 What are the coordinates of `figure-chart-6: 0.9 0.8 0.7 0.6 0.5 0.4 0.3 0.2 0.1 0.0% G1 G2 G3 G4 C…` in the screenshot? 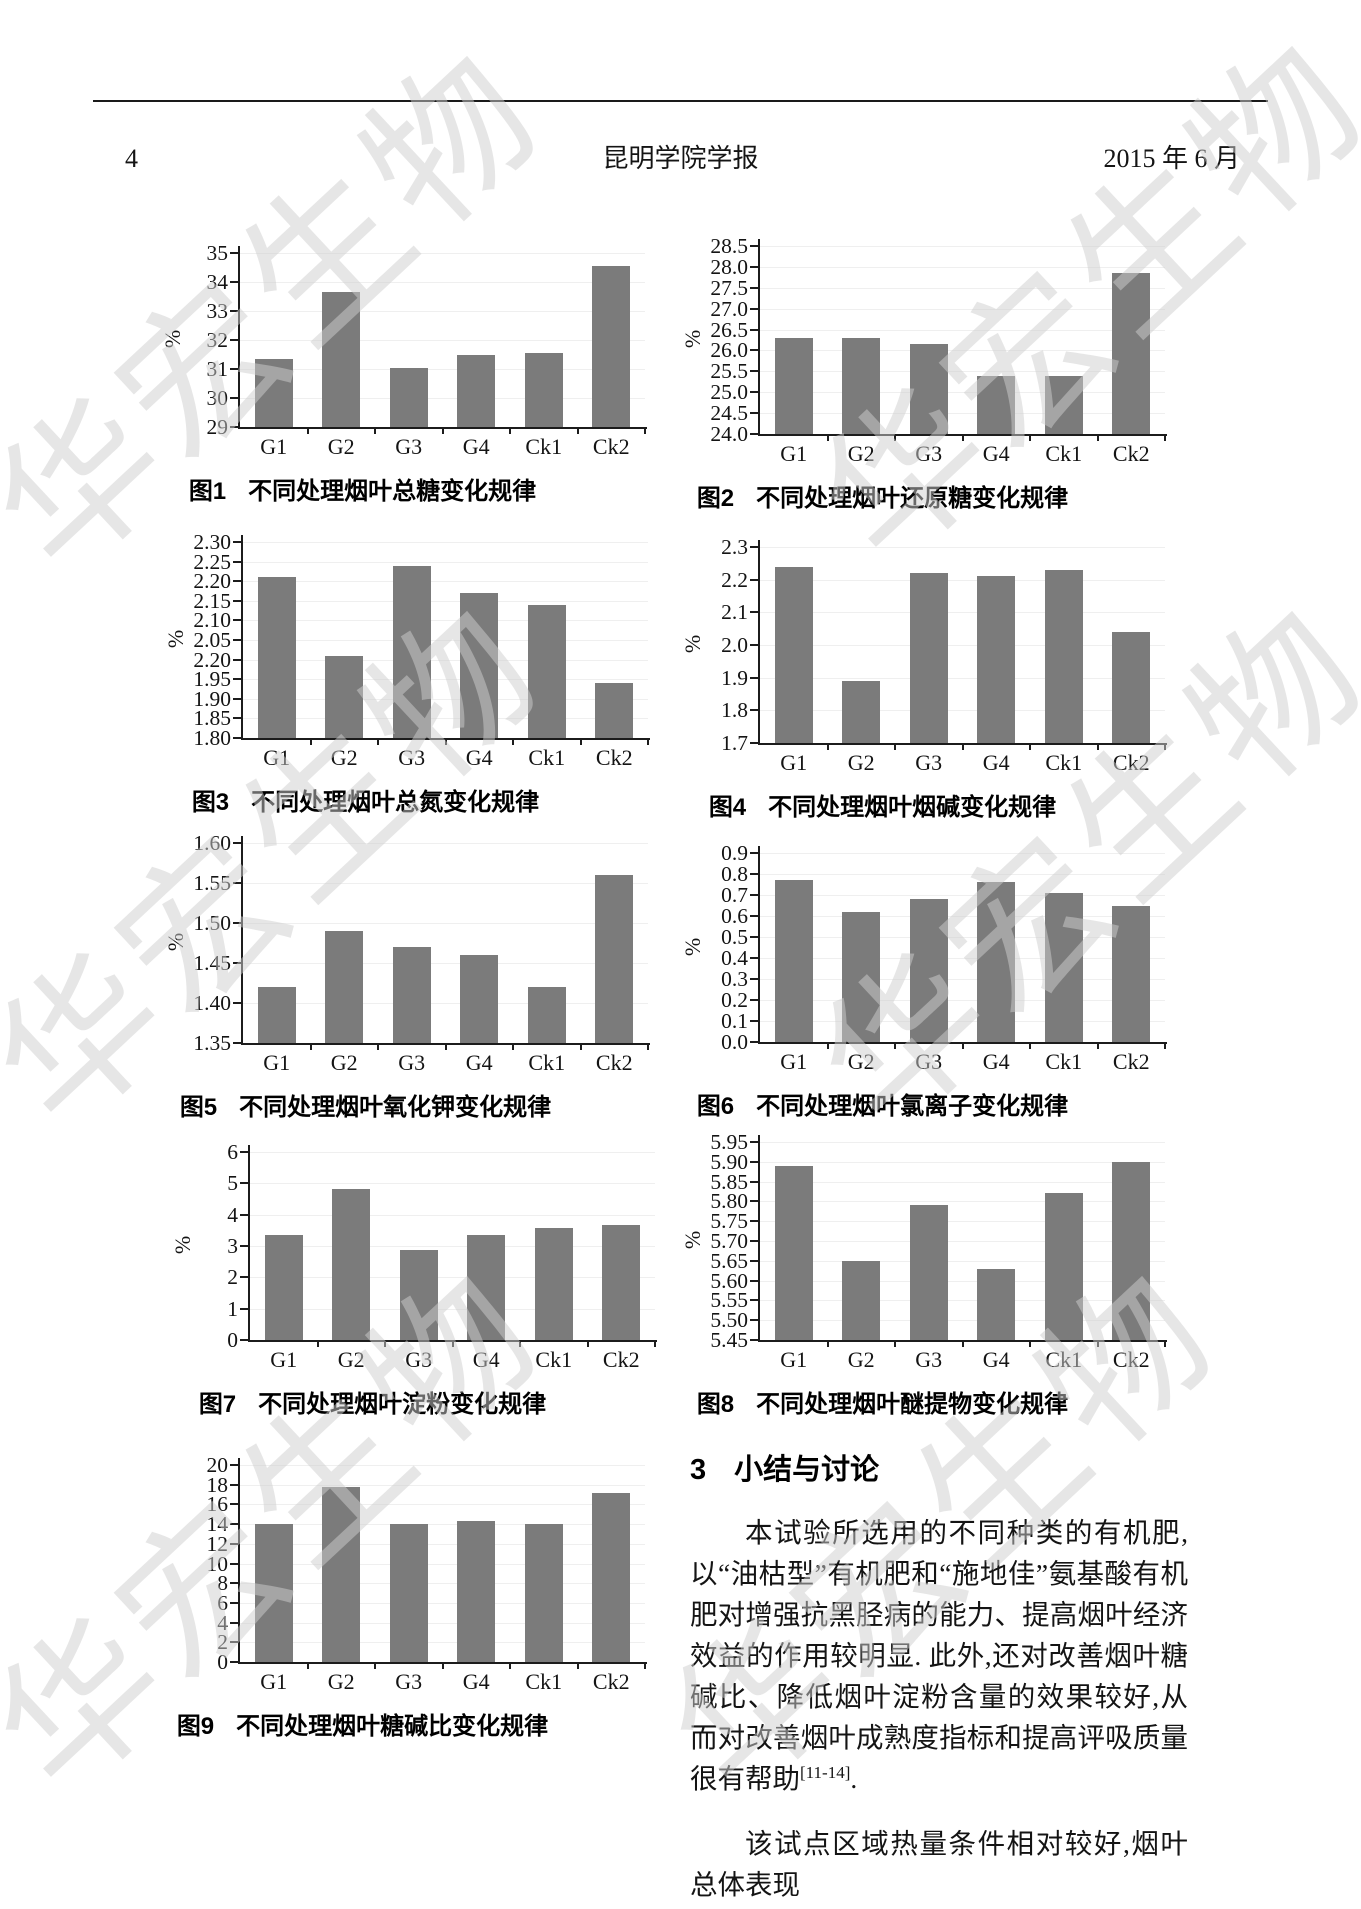 It's located at (883, 992).